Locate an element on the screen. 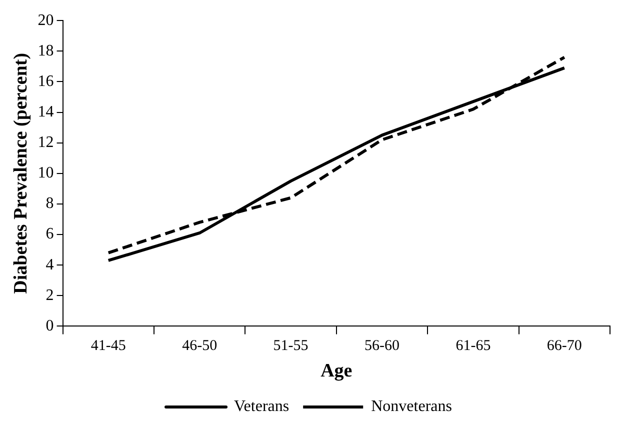 The height and width of the screenshot is (433, 638). legend-label: Nonveterans is located at coordinates (411, 407).